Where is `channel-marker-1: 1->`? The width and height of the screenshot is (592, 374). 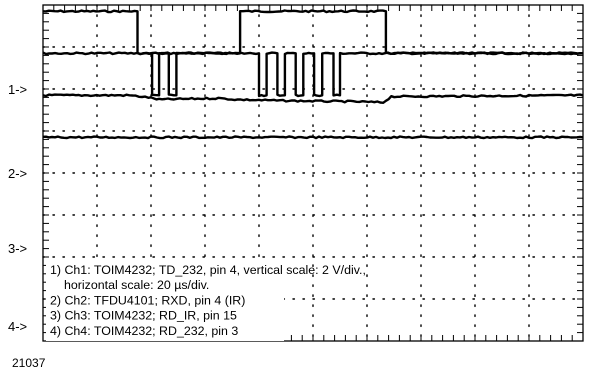
channel-marker-1: 1-> is located at coordinates (18, 89).